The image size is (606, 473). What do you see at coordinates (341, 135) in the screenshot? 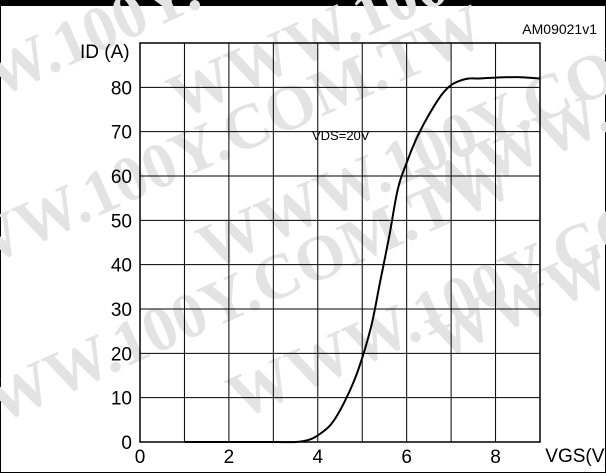
I see `condition-annotation: VDS=20V` at bounding box center [341, 135].